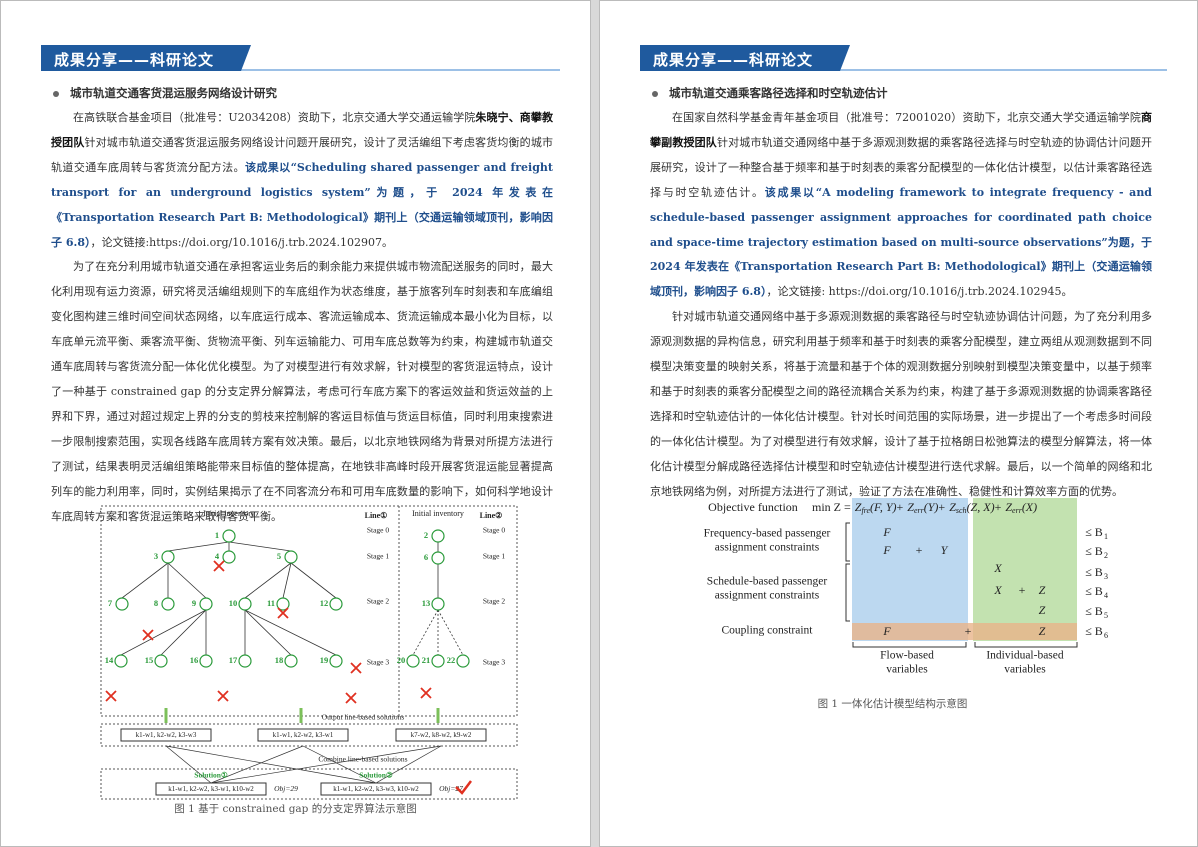 The height and width of the screenshot is (847, 1198). Describe the element at coordinates (494, 601) in the screenshot. I see `figure-label: Stage 2` at that location.